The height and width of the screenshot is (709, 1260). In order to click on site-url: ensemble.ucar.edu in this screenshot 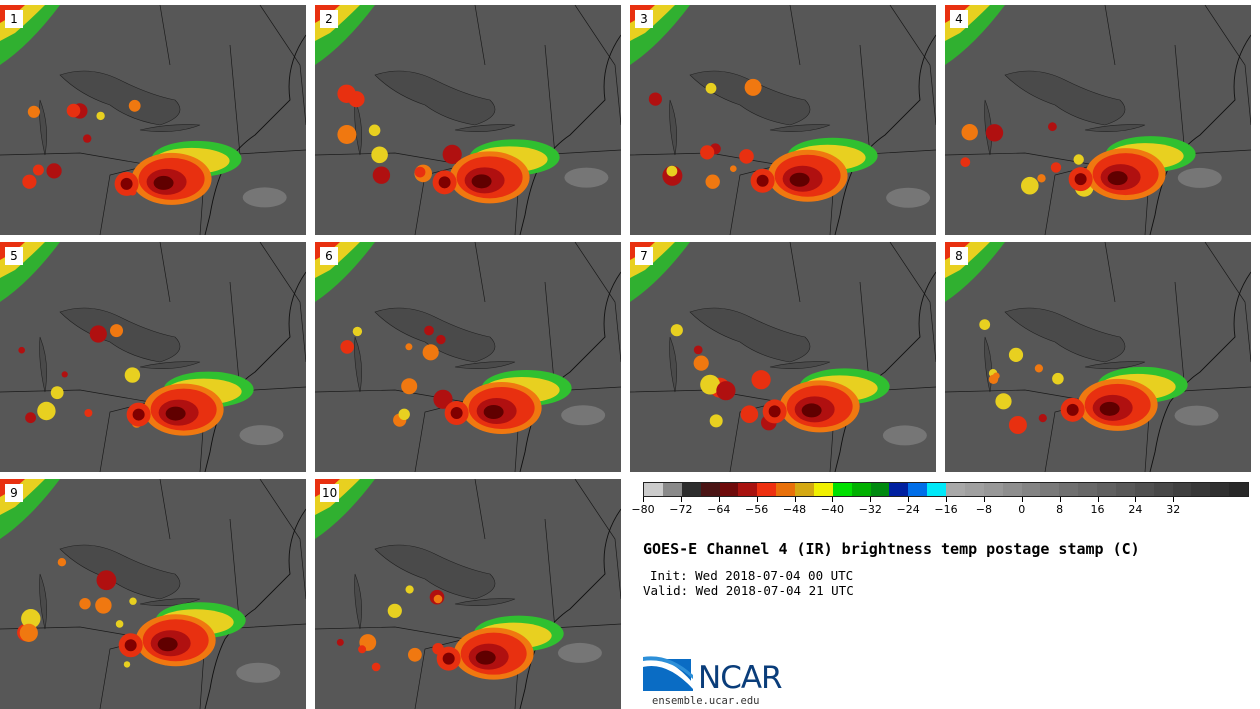, I will do `click(706, 701)`.